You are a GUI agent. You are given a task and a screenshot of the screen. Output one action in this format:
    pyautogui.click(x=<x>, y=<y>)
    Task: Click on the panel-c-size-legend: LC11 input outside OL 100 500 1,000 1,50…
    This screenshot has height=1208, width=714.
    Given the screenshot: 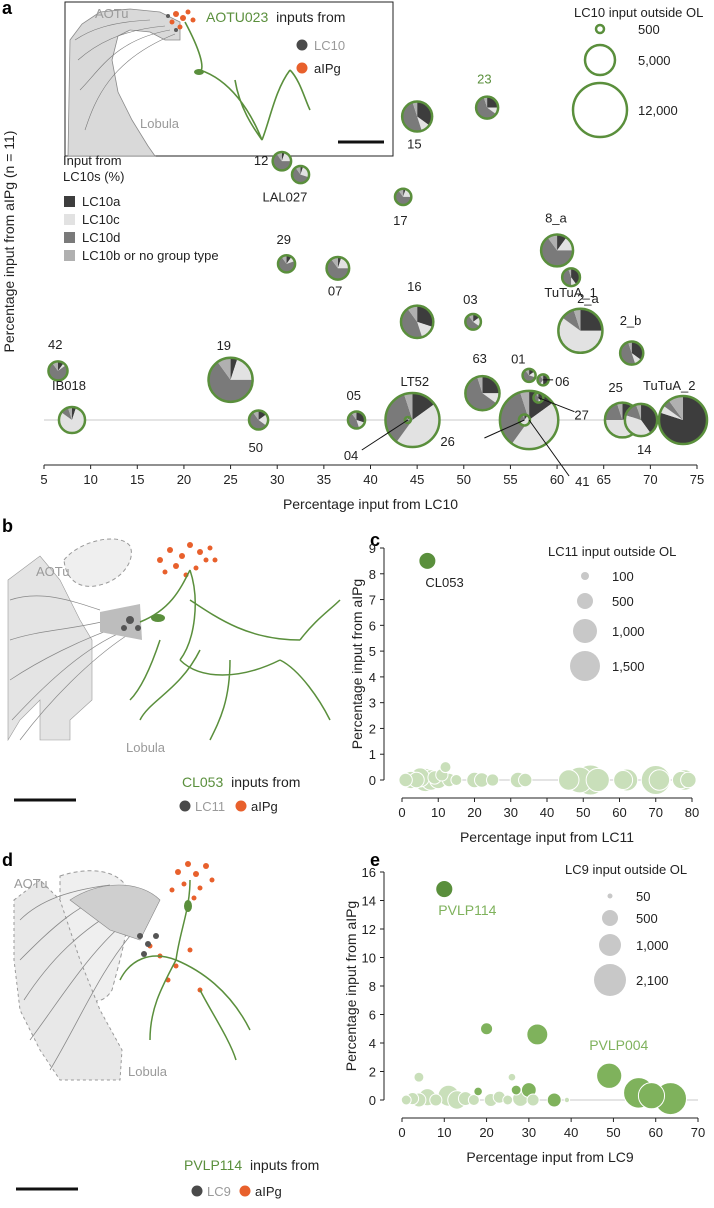 What is the action you would take?
    pyautogui.click(x=612, y=612)
    